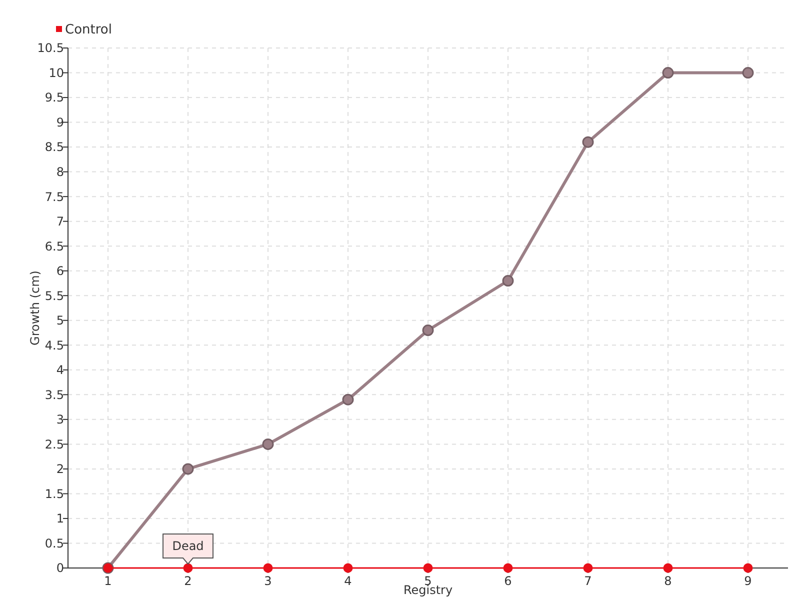  What do you see at coordinates (60, 172) in the screenshot?
I see `y-tick-label: 8` at bounding box center [60, 172].